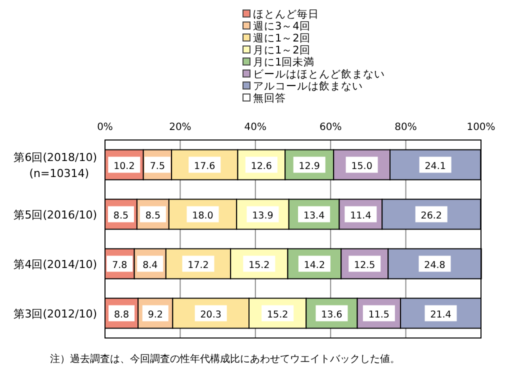 The width and height of the screenshot is (513, 385). Describe the element at coordinates (314, 216) in the screenshot. I see `data-label: 13.4` at that location.